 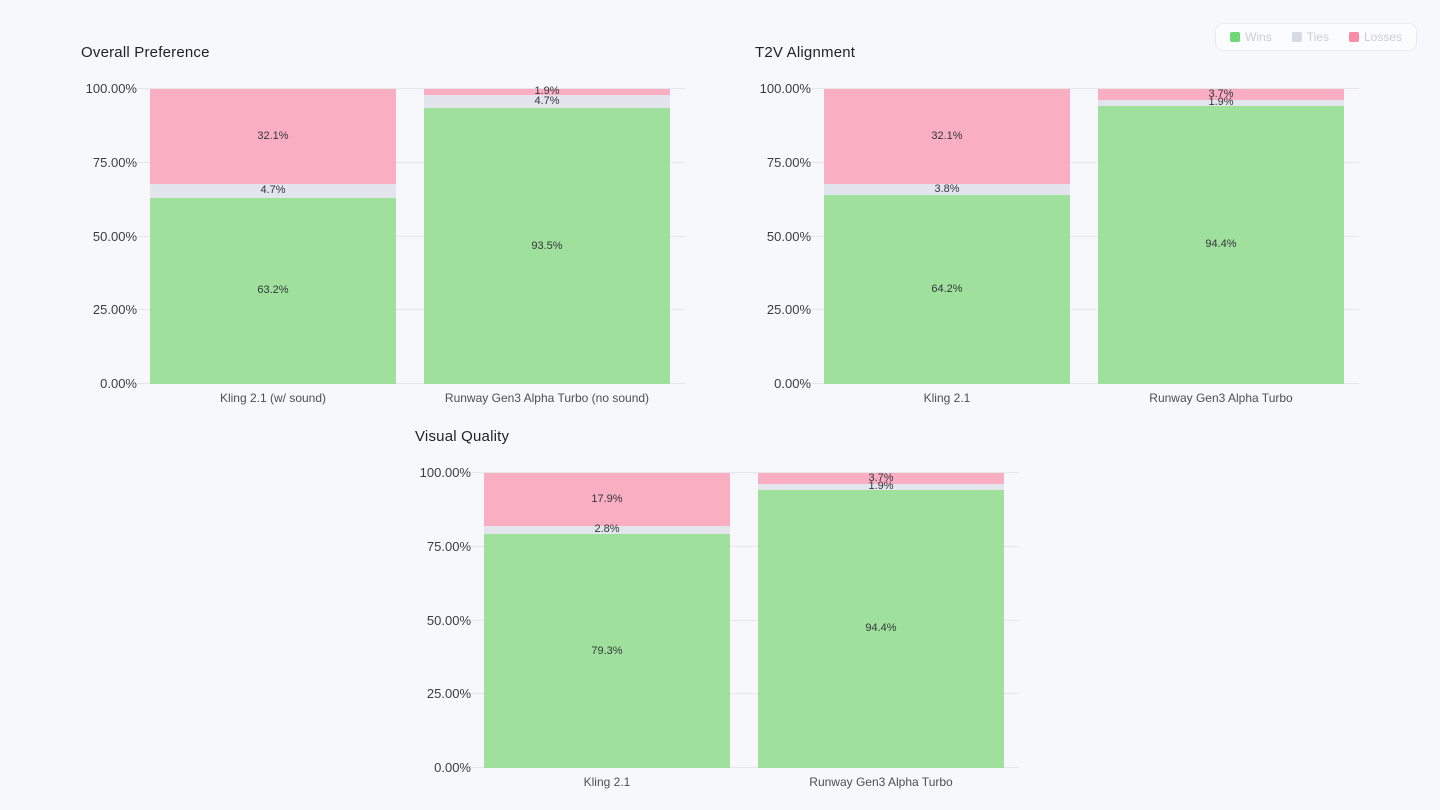 I want to click on stacked-bar: 17.9% 2.8% 79.3%, so click(x=607, y=620).